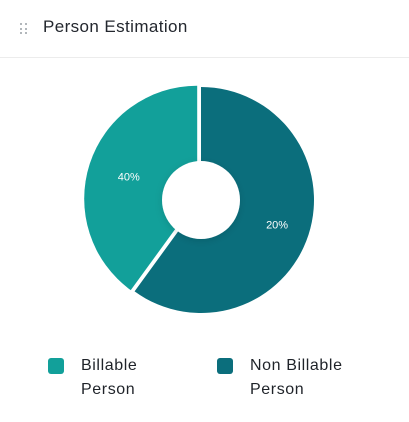 This screenshot has height=422, width=409. I want to click on legend-label-billable-line2: Person, so click(108, 389).